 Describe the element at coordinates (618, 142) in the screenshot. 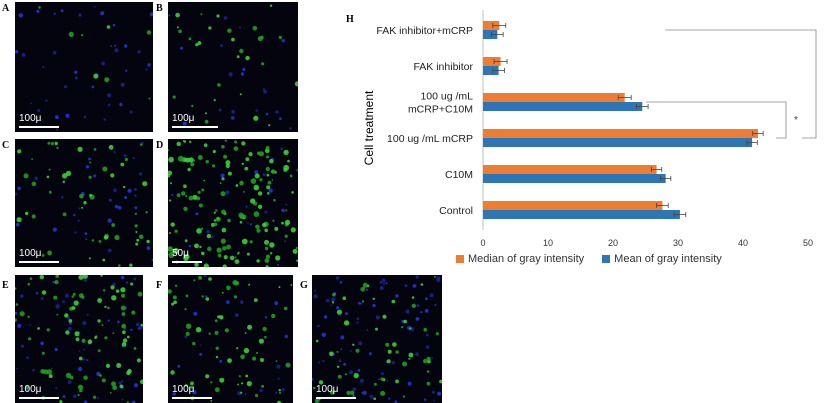

I see `bar-mean` at that location.